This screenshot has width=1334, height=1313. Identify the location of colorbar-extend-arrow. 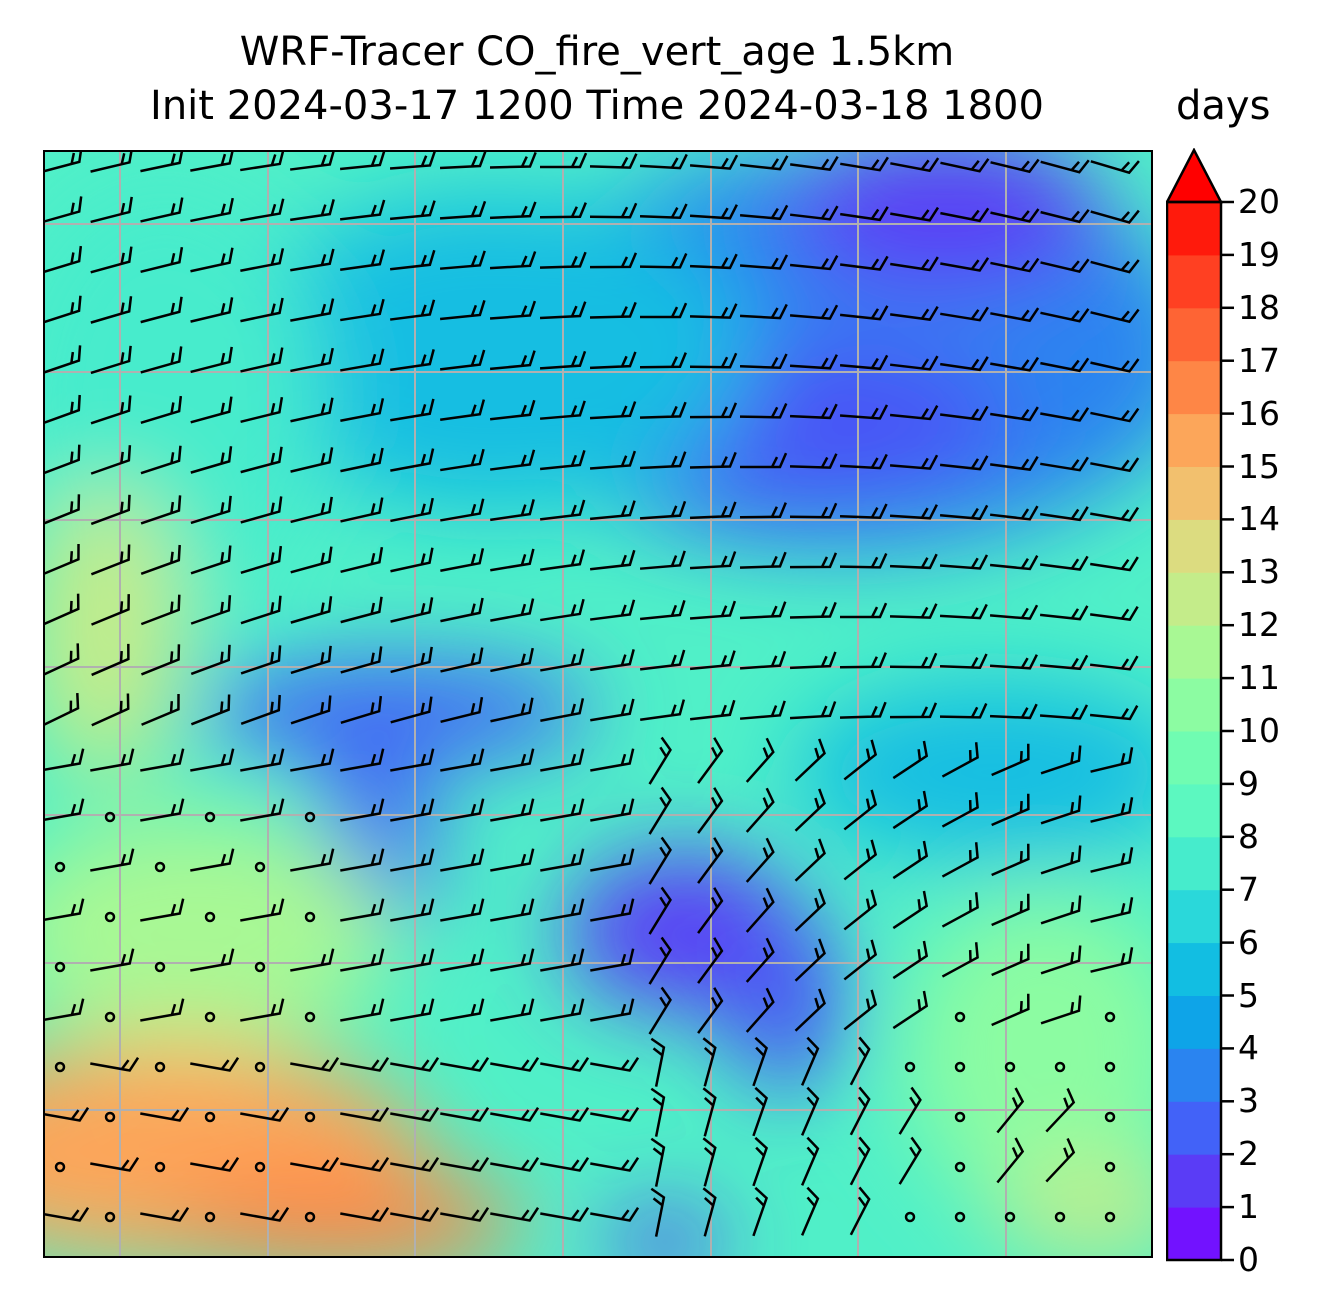
(1195, 176).